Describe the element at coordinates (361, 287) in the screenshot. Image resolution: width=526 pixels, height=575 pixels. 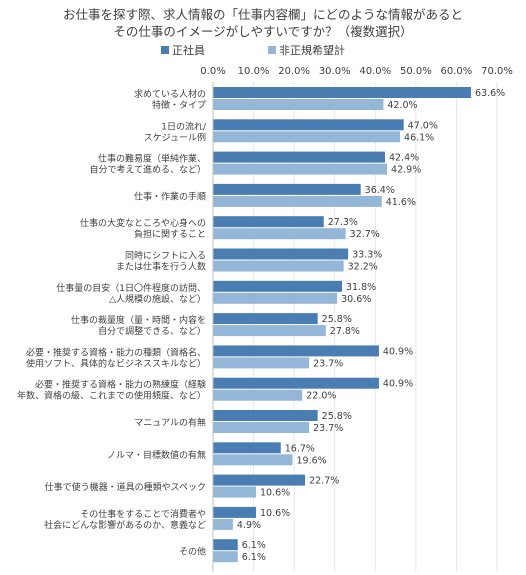
I see `value-label-series-1: 31.8%` at that location.